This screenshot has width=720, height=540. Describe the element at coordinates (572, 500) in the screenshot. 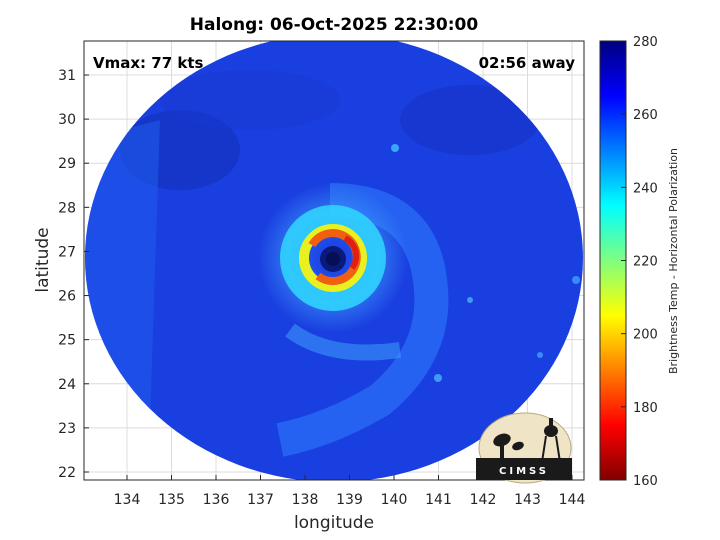

I see `x-tick-label: 144` at that location.